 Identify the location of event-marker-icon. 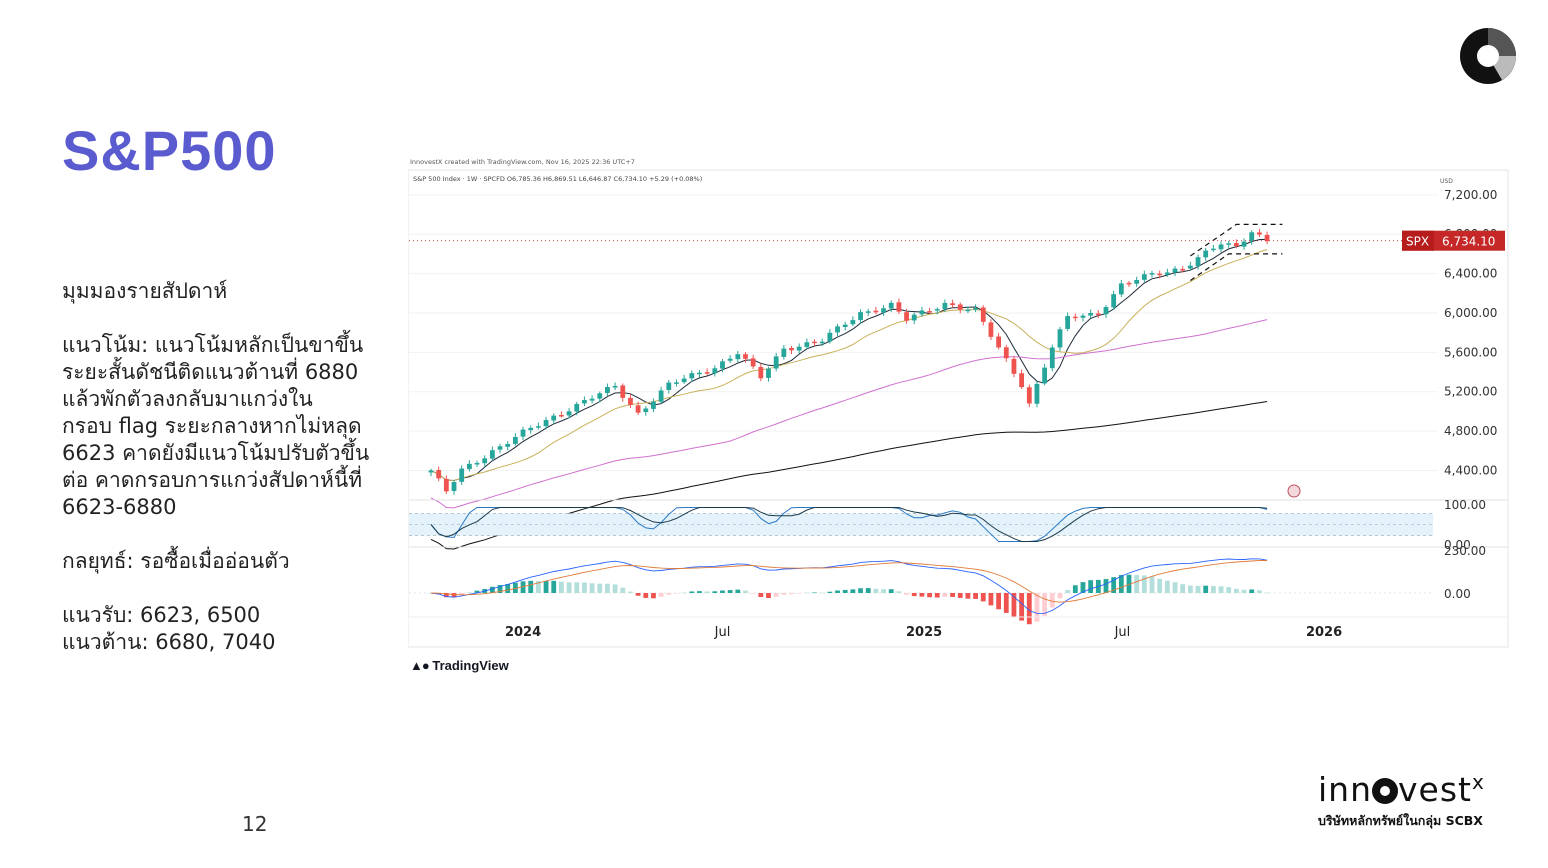
(1294, 491).